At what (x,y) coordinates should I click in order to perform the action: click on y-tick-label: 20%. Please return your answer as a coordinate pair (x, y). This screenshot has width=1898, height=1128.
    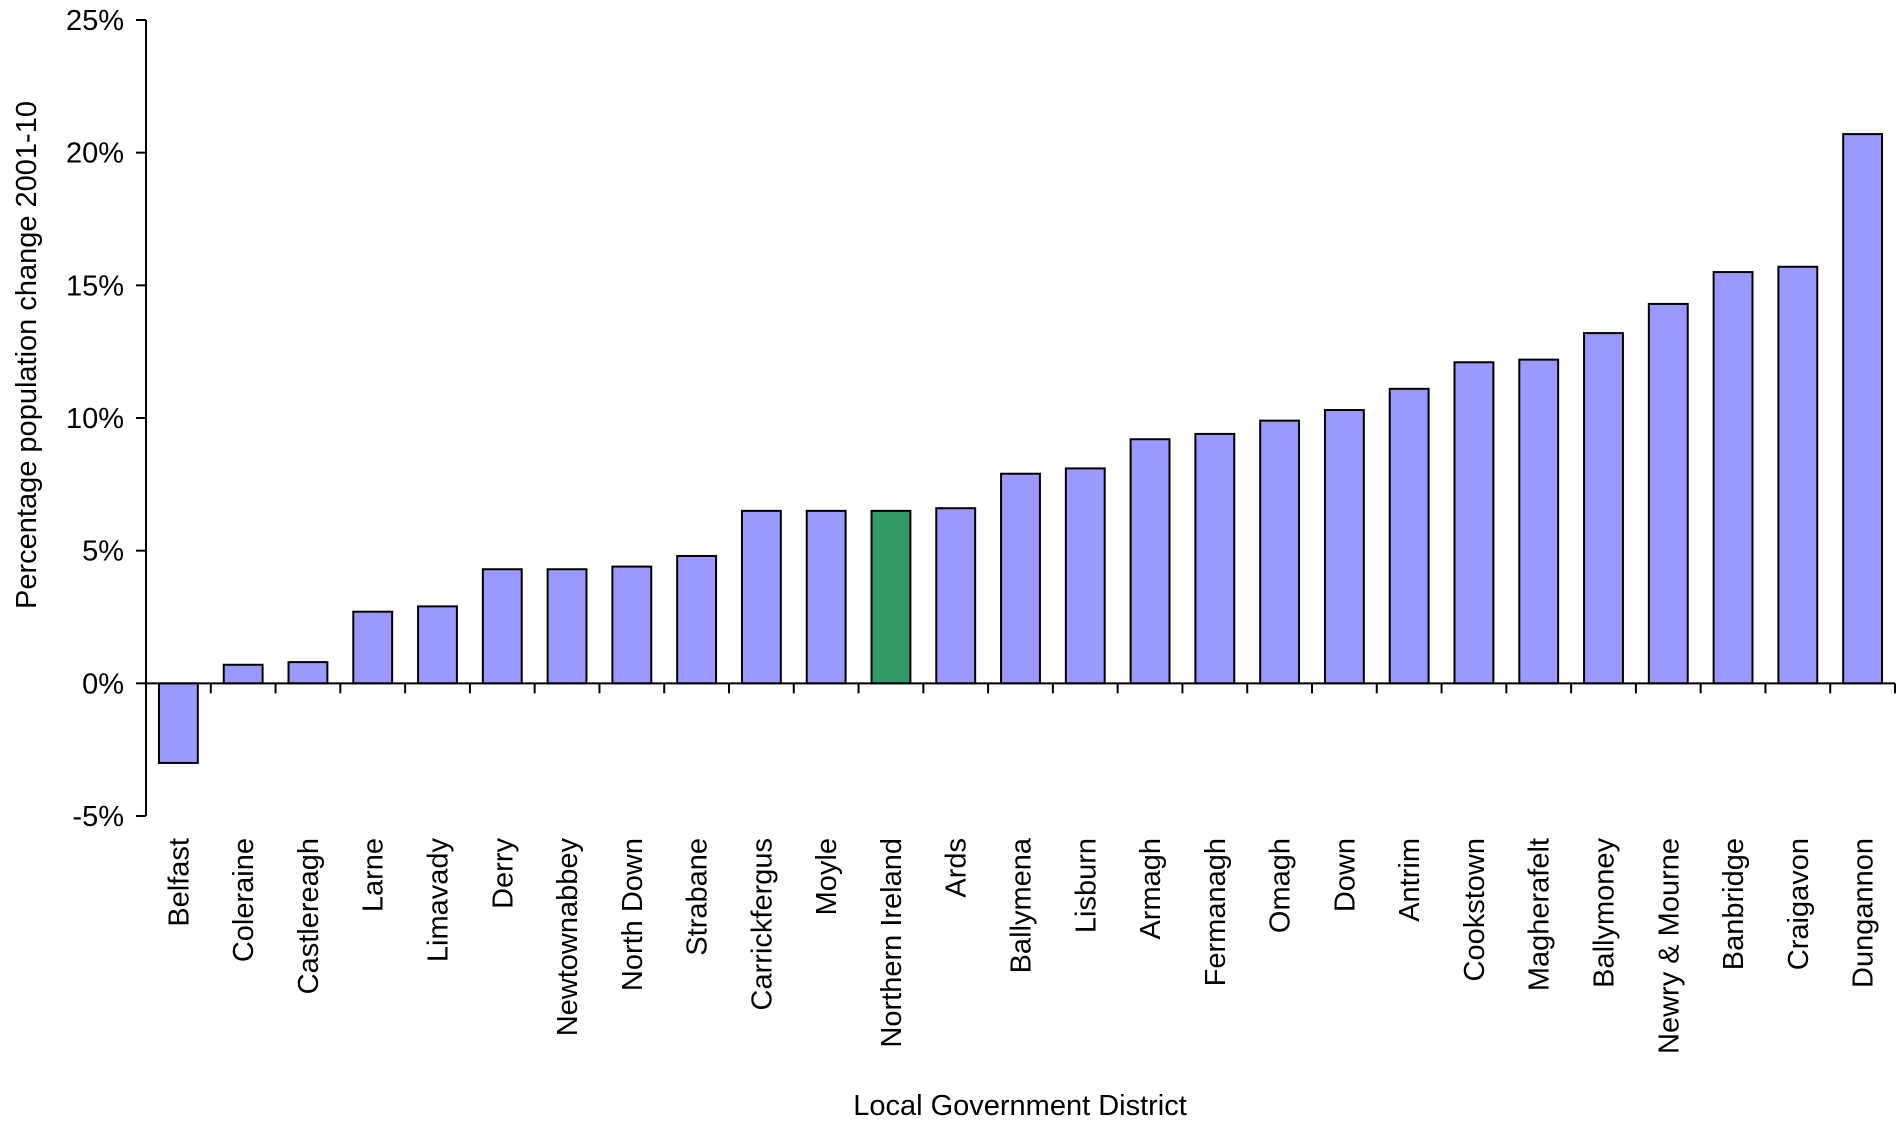
    Looking at the image, I should click on (95, 154).